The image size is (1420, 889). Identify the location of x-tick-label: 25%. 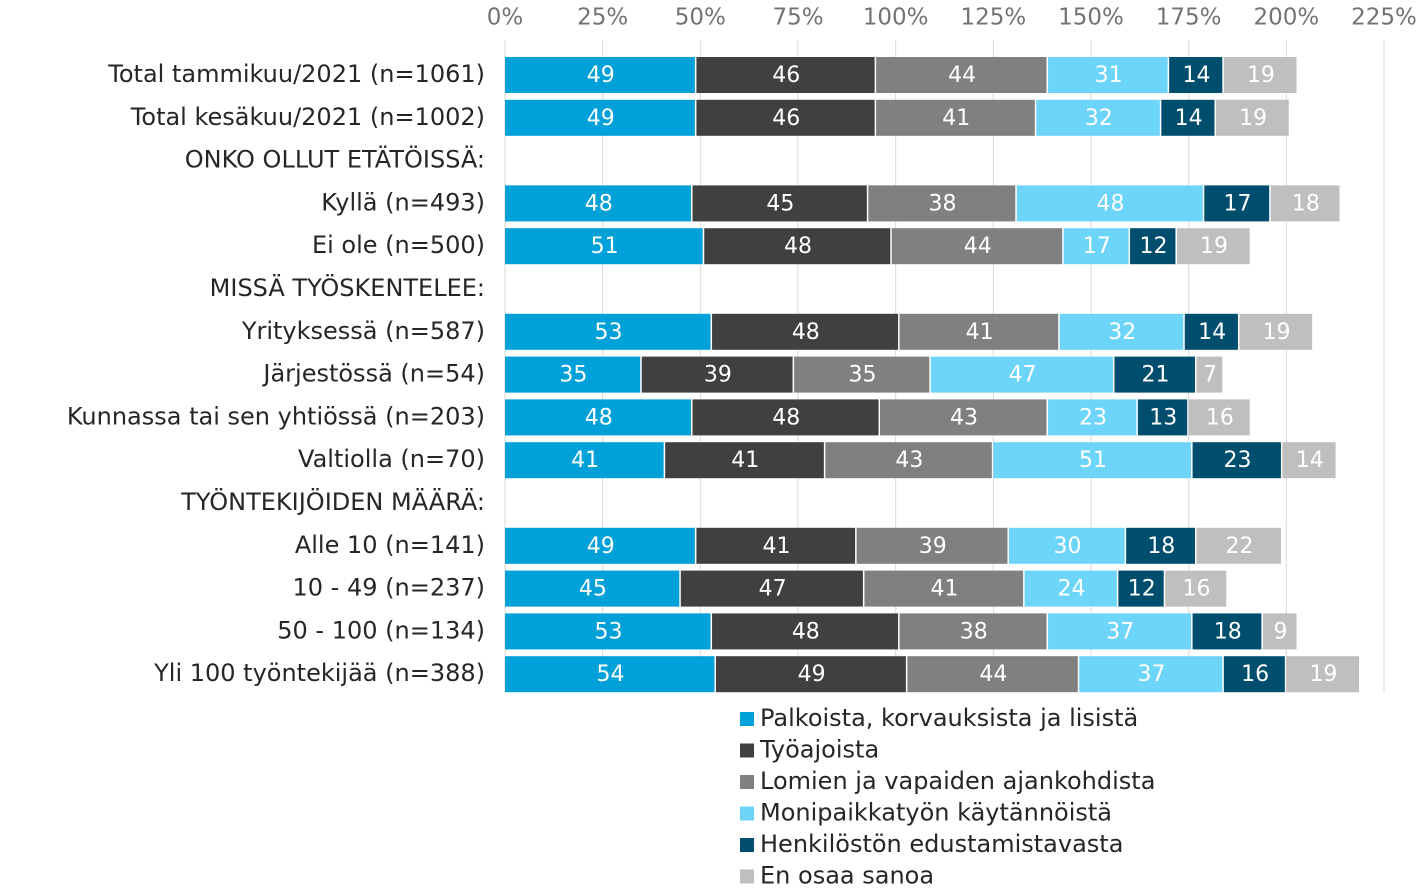
(602, 18).